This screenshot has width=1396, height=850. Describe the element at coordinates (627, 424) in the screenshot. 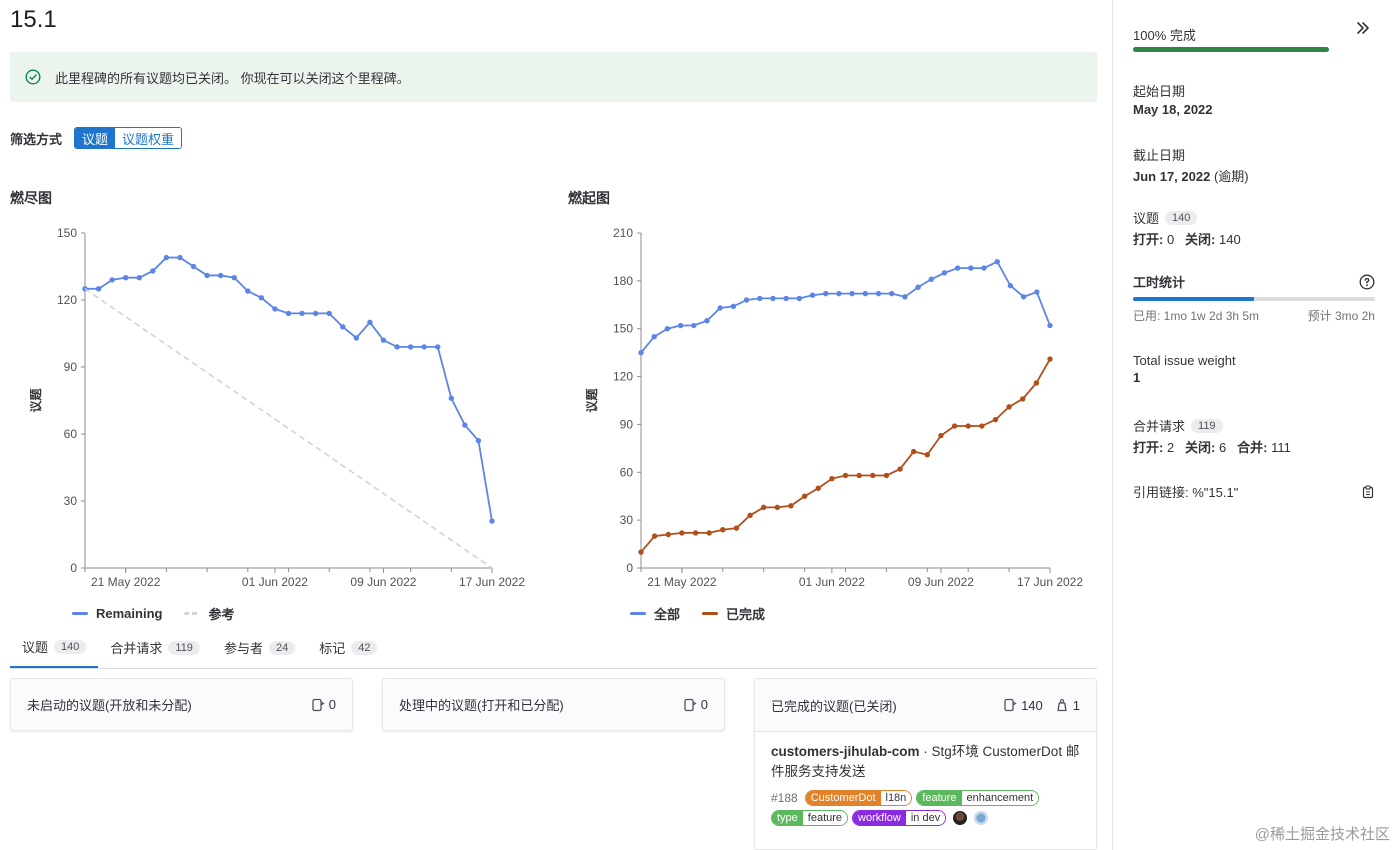

I see `y-tick-label: 90` at that location.